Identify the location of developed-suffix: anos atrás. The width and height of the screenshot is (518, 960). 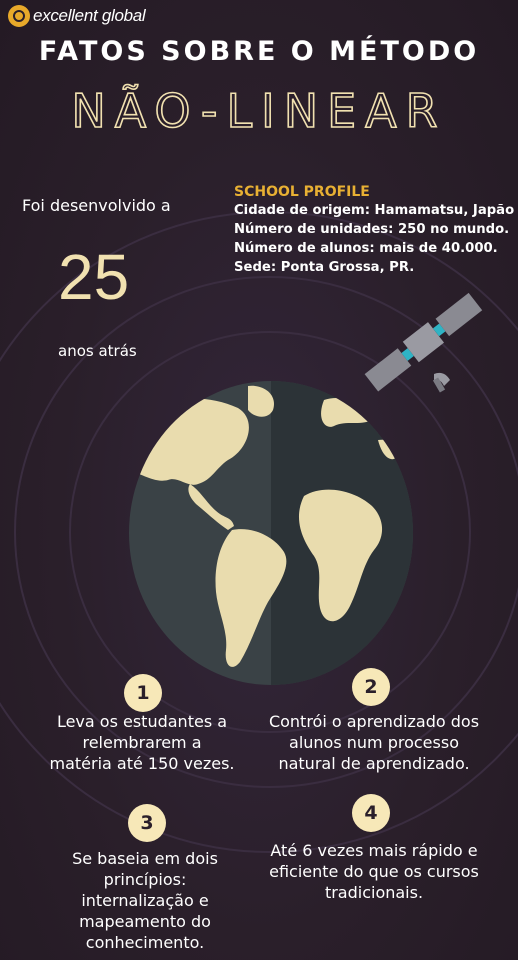
(97, 351).